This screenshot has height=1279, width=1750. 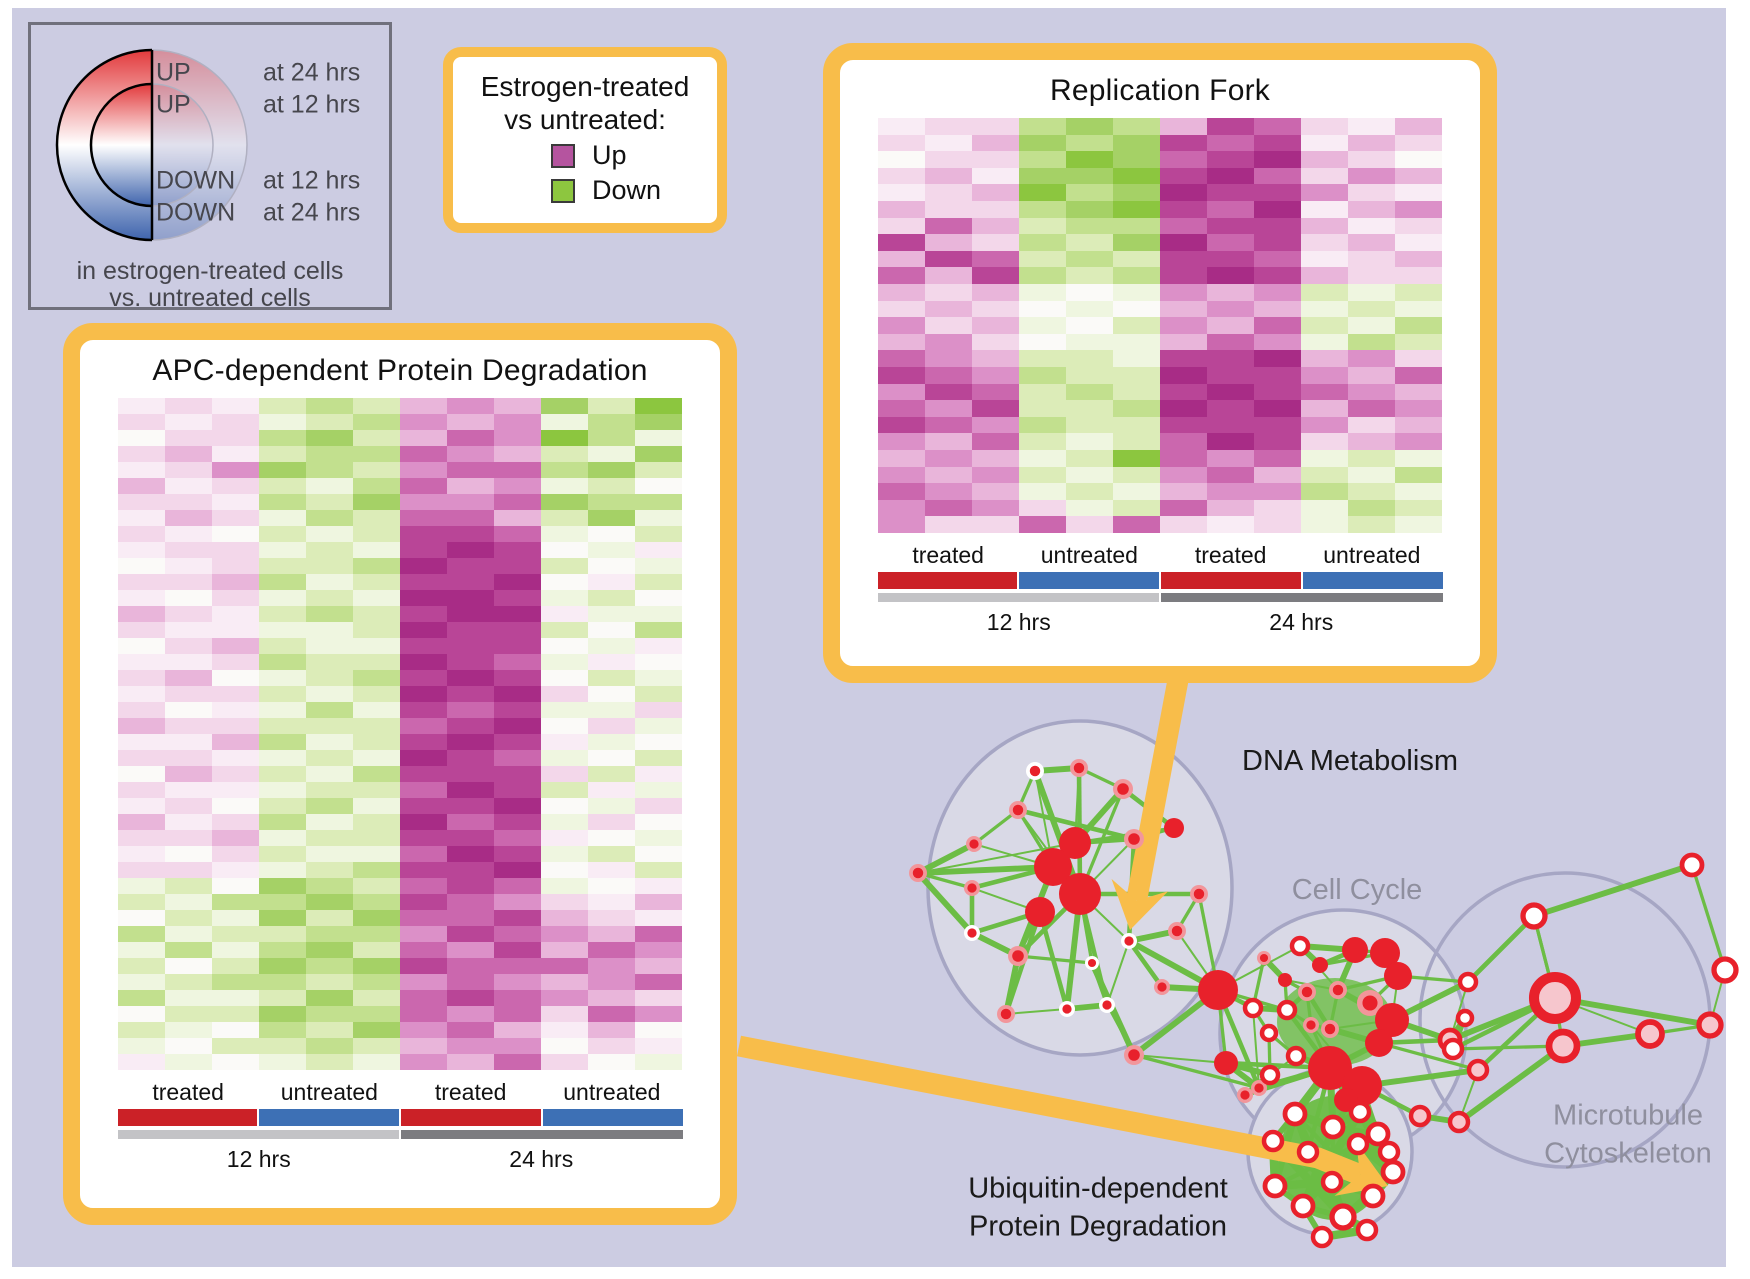 I want to click on time-label-12hrs: 12 hrs, so click(x=258, y=1159).